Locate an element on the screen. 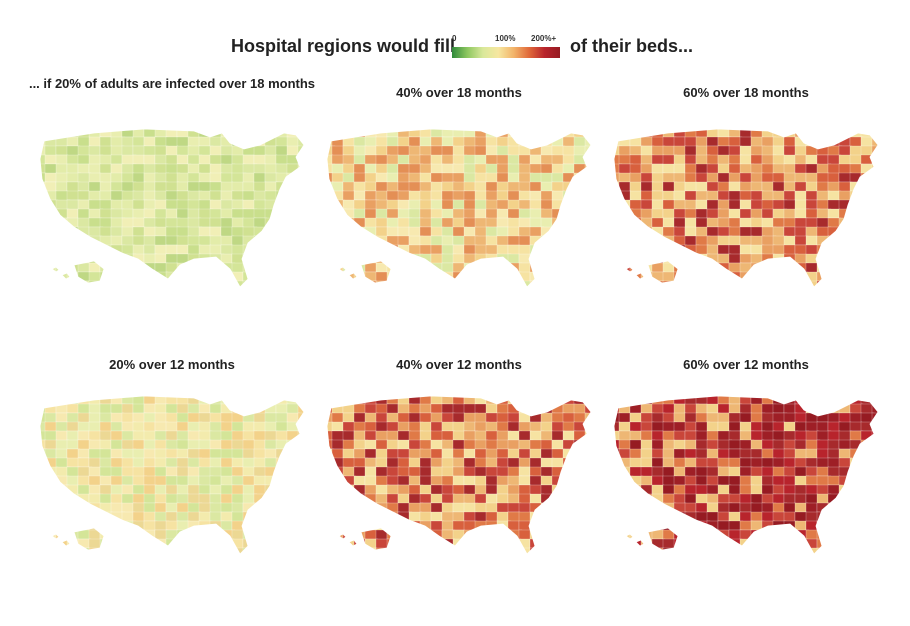 The height and width of the screenshot is (626, 910). legend-tick-100: 100% is located at coordinates (505, 38).